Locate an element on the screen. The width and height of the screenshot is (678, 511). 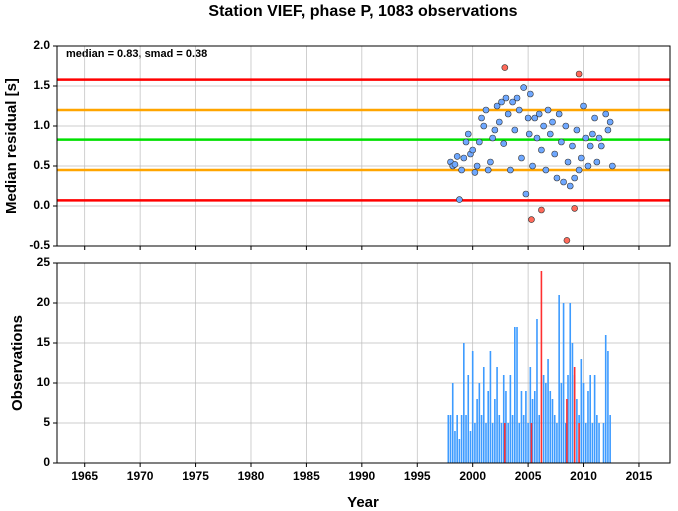
x-tick-label: 2000 is located at coordinates (472, 476).